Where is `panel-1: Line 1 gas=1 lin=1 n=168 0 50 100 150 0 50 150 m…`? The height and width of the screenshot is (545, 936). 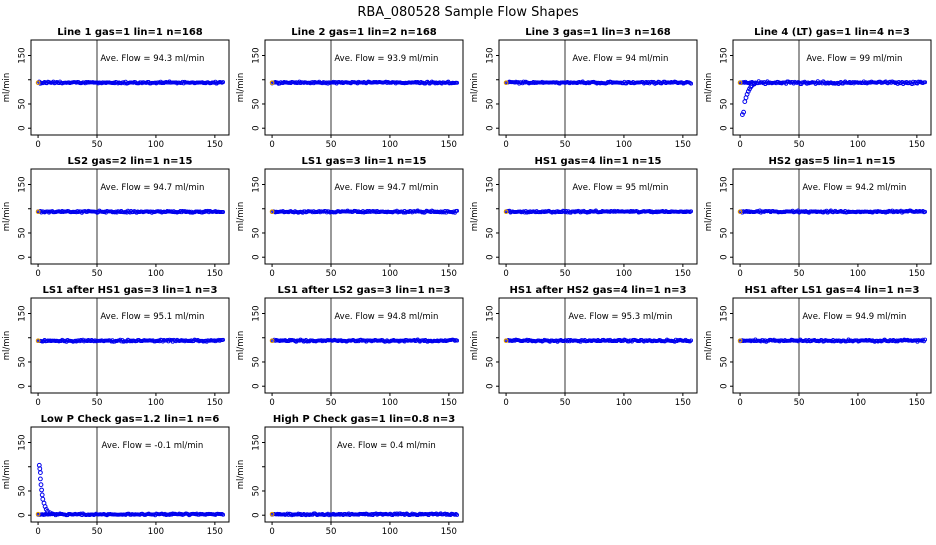
panel-1: Line 1 gas=1 lin=1 n=168 0 50 100 150 0 50 150 m… is located at coordinates (117, 89).